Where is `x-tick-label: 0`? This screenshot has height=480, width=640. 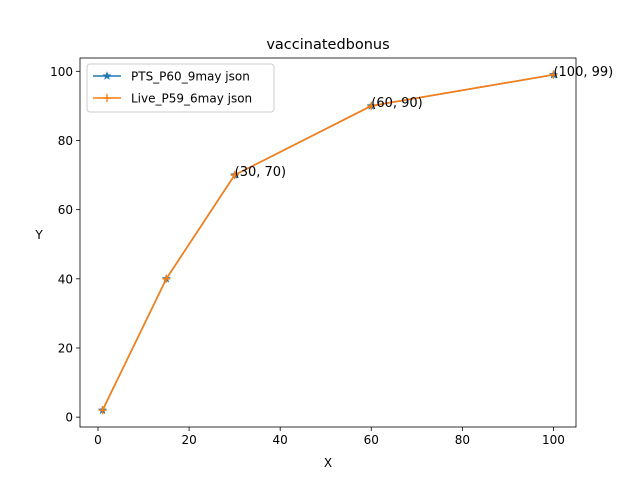 x-tick-label: 0 is located at coordinates (98, 440).